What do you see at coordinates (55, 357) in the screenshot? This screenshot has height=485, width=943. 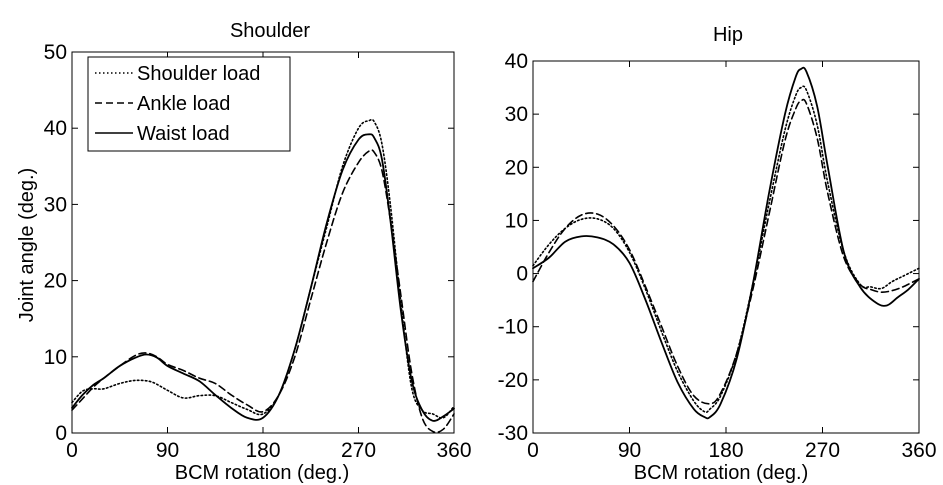 I see `shoulder-ytick-label: 10` at bounding box center [55, 357].